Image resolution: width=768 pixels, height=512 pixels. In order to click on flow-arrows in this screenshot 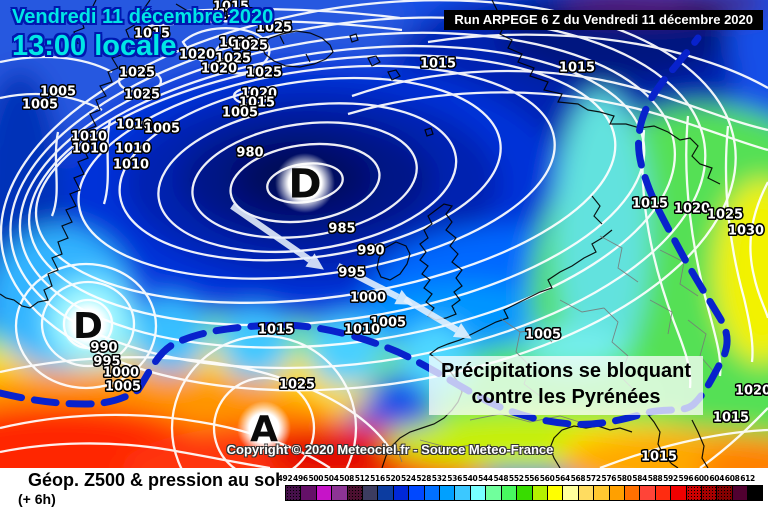, I will do `click(351, 271)`.